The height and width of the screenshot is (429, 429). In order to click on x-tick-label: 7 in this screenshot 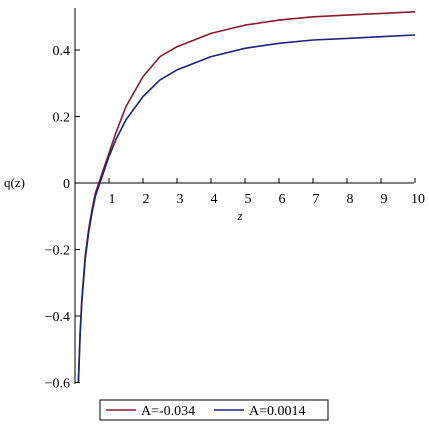, I will do `click(316, 199)`.